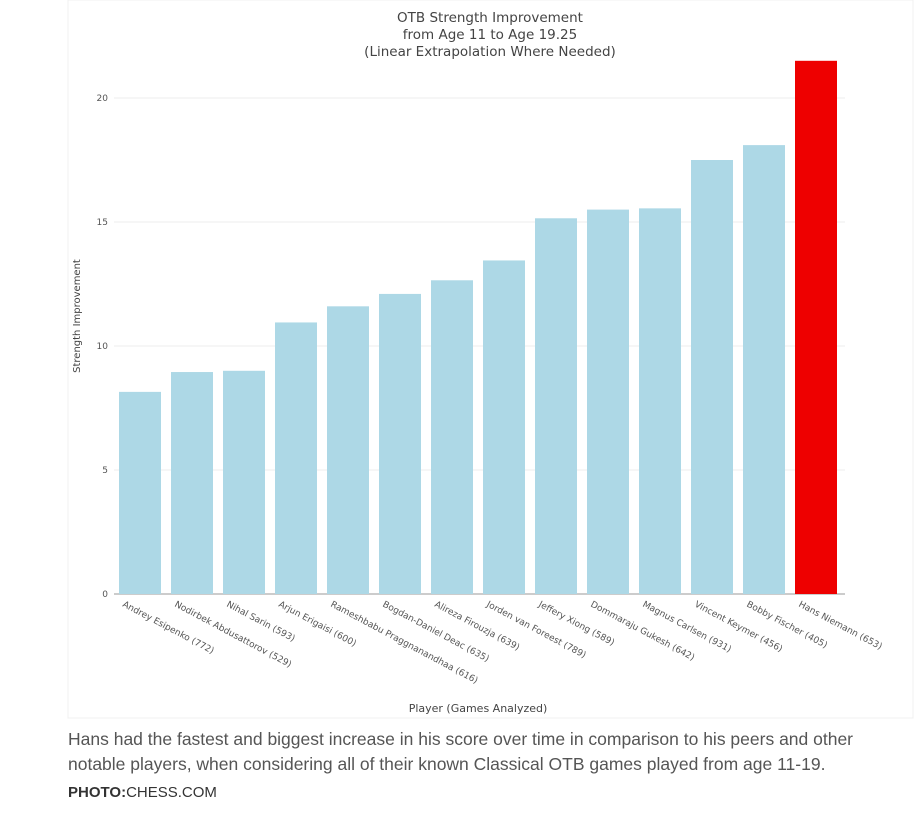 The width and height of the screenshot is (918, 823). I want to click on y-tick-label: 0, so click(105, 595).